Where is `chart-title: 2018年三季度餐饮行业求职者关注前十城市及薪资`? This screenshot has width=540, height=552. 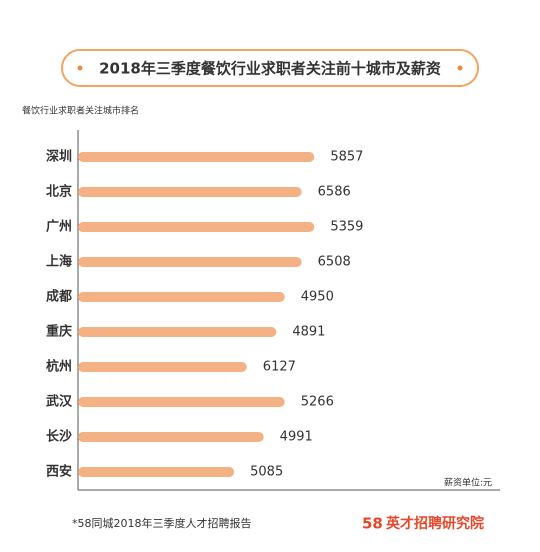
chart-title: 2018年三季度餐饮行业求职者关注前十城市及薪资 is located at coordinates (270, 69).